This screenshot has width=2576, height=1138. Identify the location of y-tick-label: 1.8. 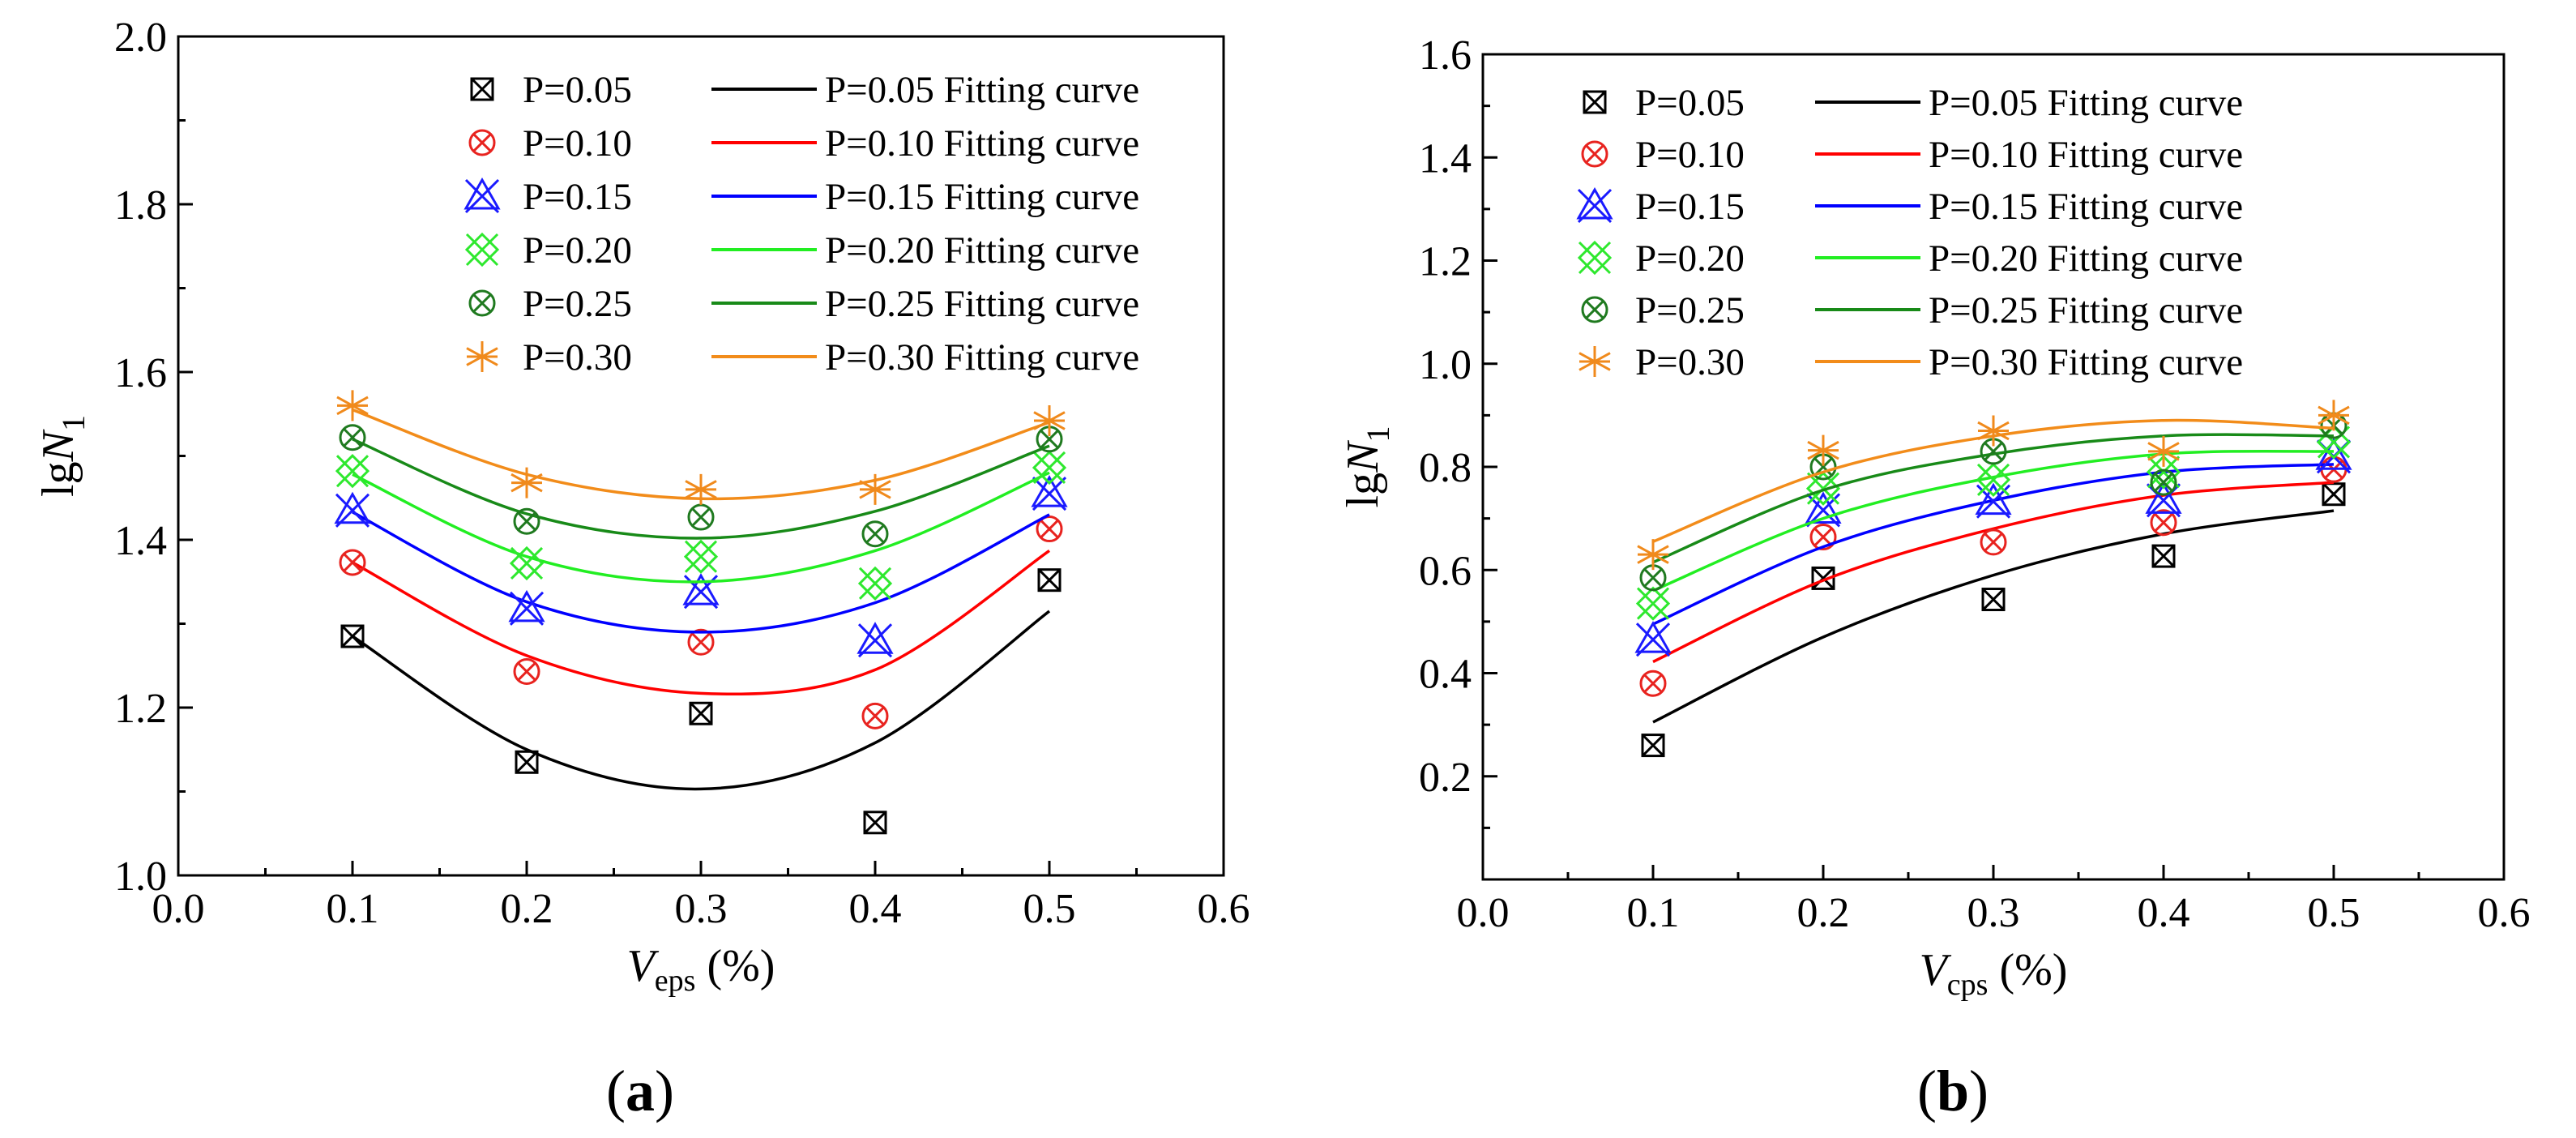
(140, 205).